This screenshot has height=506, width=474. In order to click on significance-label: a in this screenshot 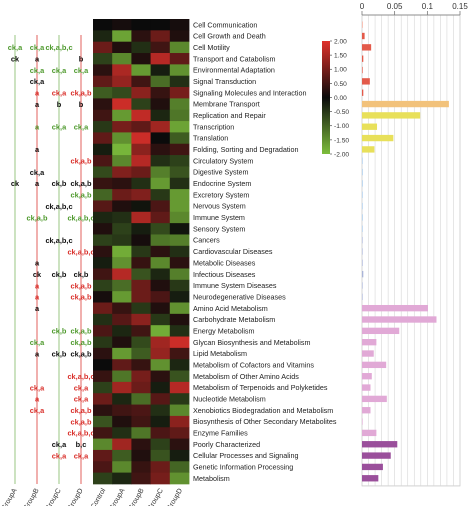, I will do `click(37, 297)`.